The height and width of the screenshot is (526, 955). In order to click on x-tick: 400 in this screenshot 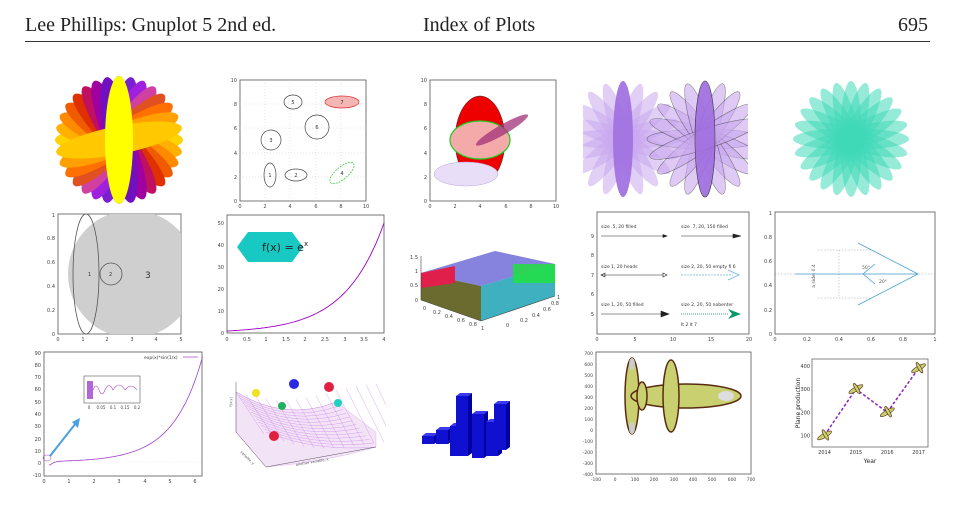, I will do `click(693, 480)`.